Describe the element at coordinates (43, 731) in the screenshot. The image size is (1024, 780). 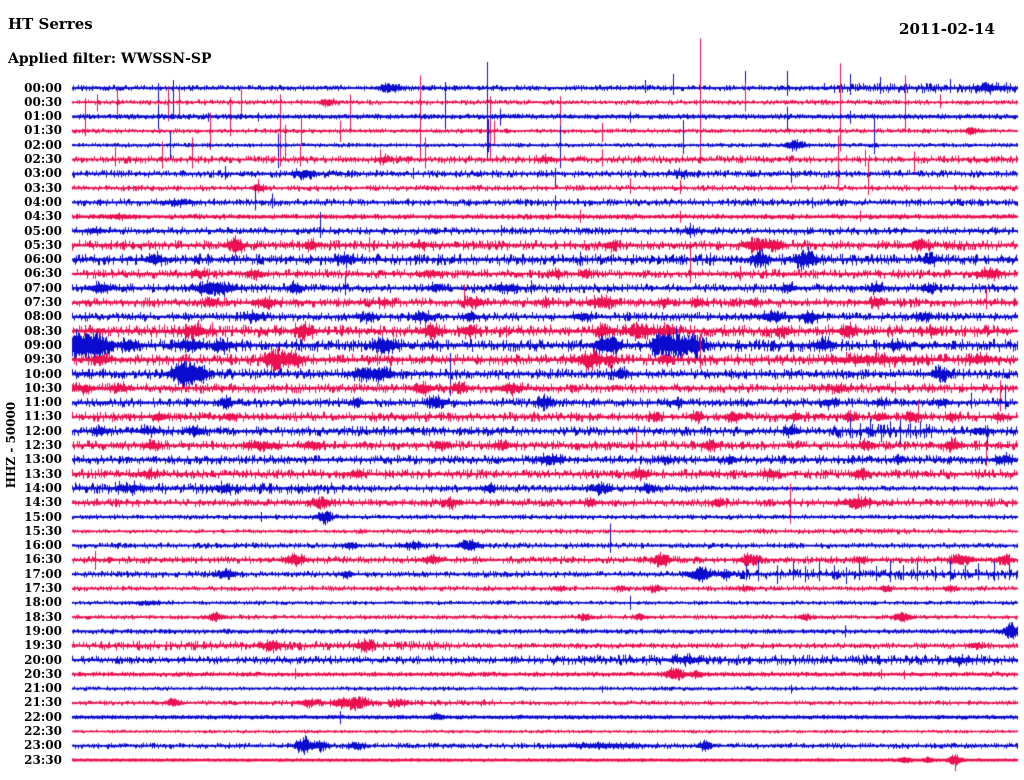
I see `time-label-2230: 22:30` at that location.